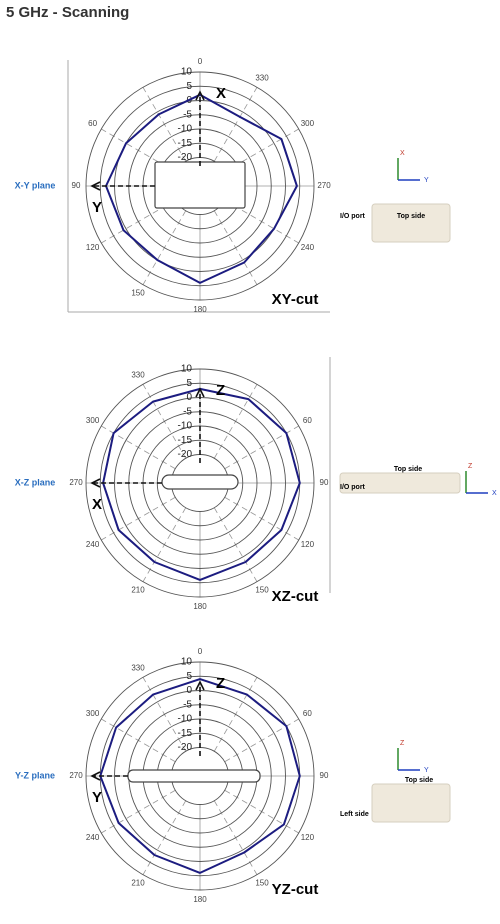 This screenshot has height=924, width=500. What do you see at coordinates (35, 185) in the screenshot?
I see `plane-label: X-Y plane` at bounding box center [35, 185].